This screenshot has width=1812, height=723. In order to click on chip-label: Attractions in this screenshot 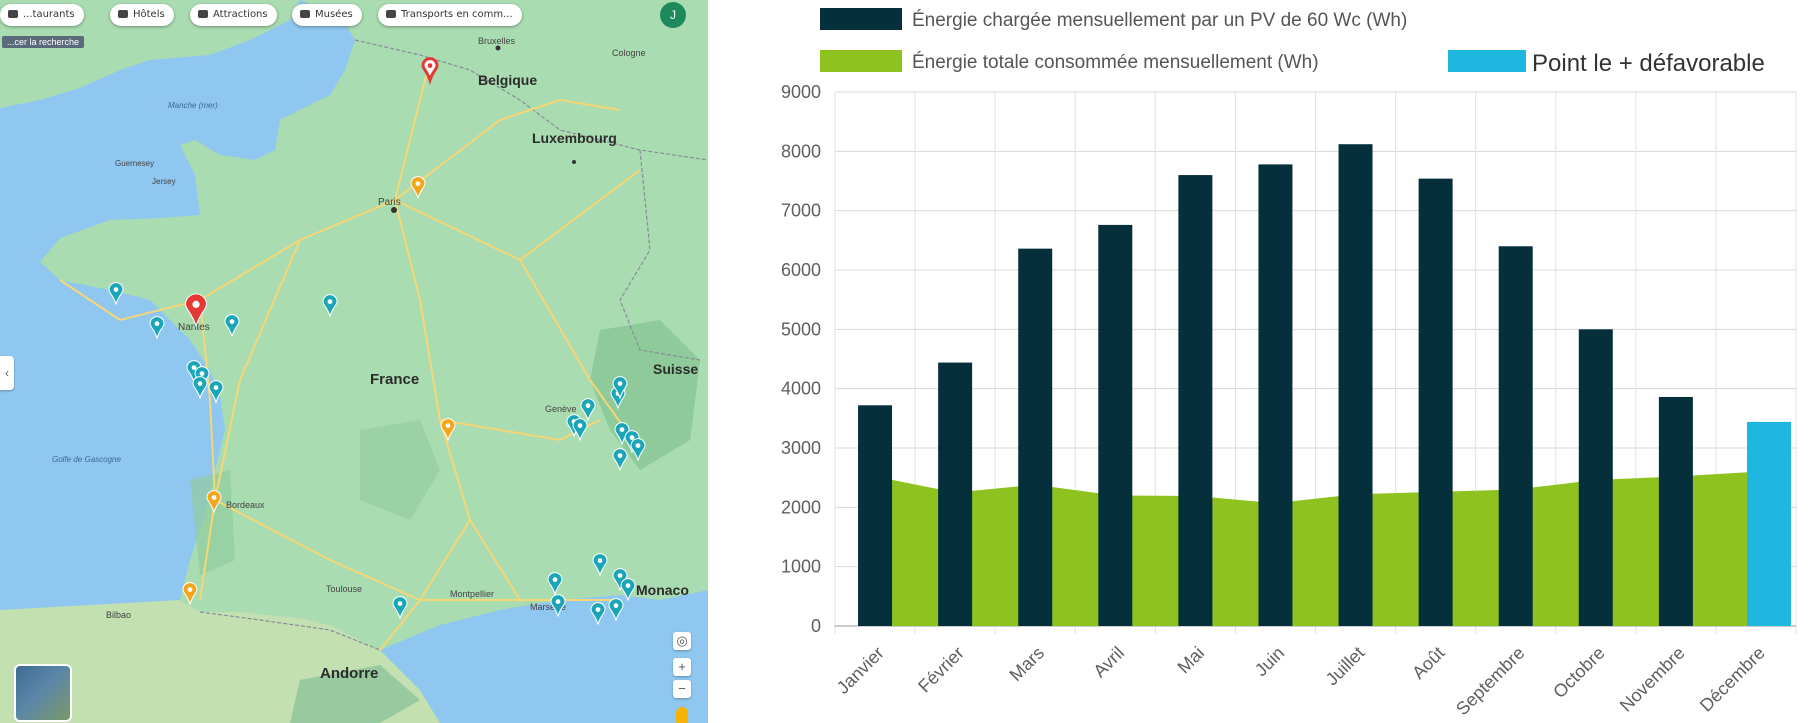, I will do `click(240, 14)`.